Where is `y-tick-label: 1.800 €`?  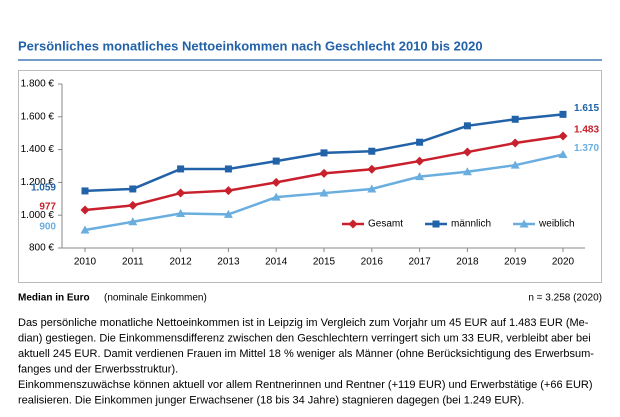 y-tick-label: 1.800 € is located at coordinates (38, 84).